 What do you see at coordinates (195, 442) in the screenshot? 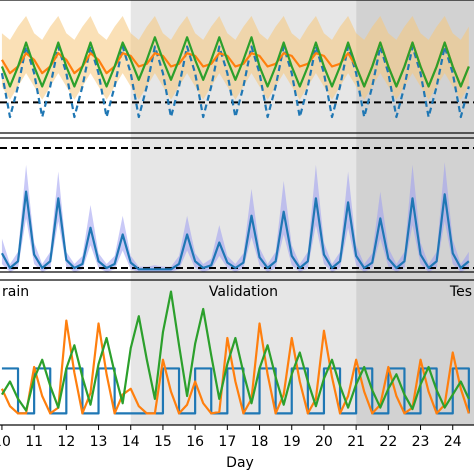
I see `x-tick-label: 16` at bounding box center [195, 442].